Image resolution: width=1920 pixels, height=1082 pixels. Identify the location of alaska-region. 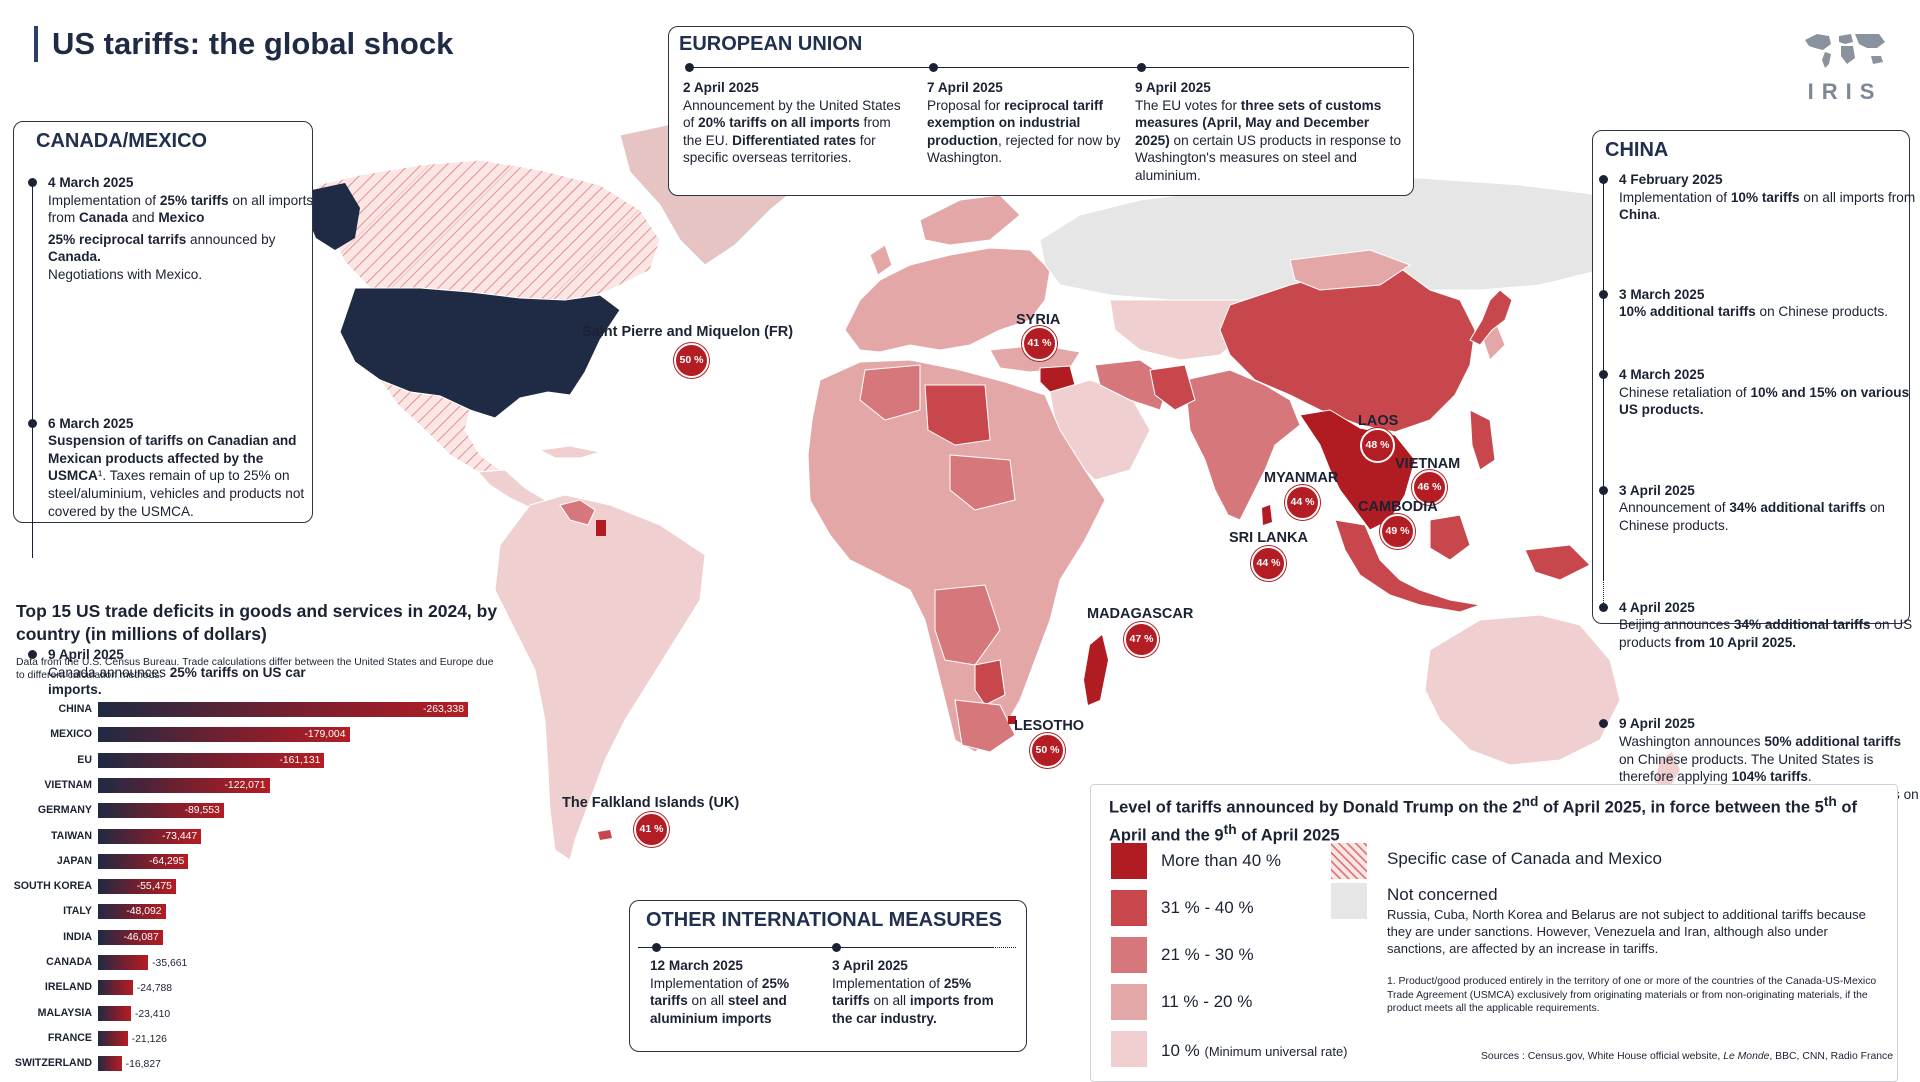
(332, 216).